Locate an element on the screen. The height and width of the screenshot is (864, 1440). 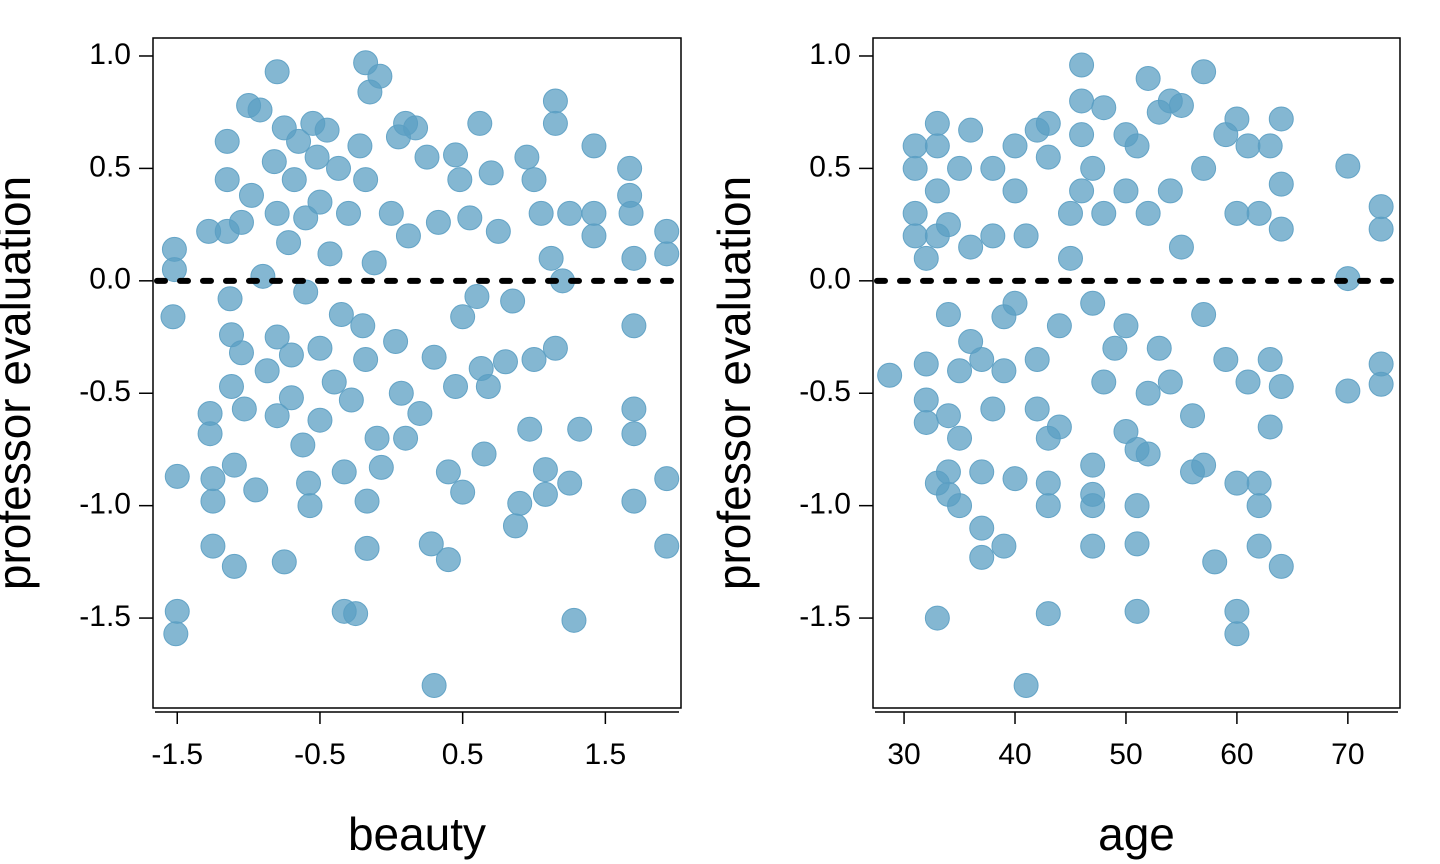
x-tick-label: 0.5 is located at coordinates (463, 754).